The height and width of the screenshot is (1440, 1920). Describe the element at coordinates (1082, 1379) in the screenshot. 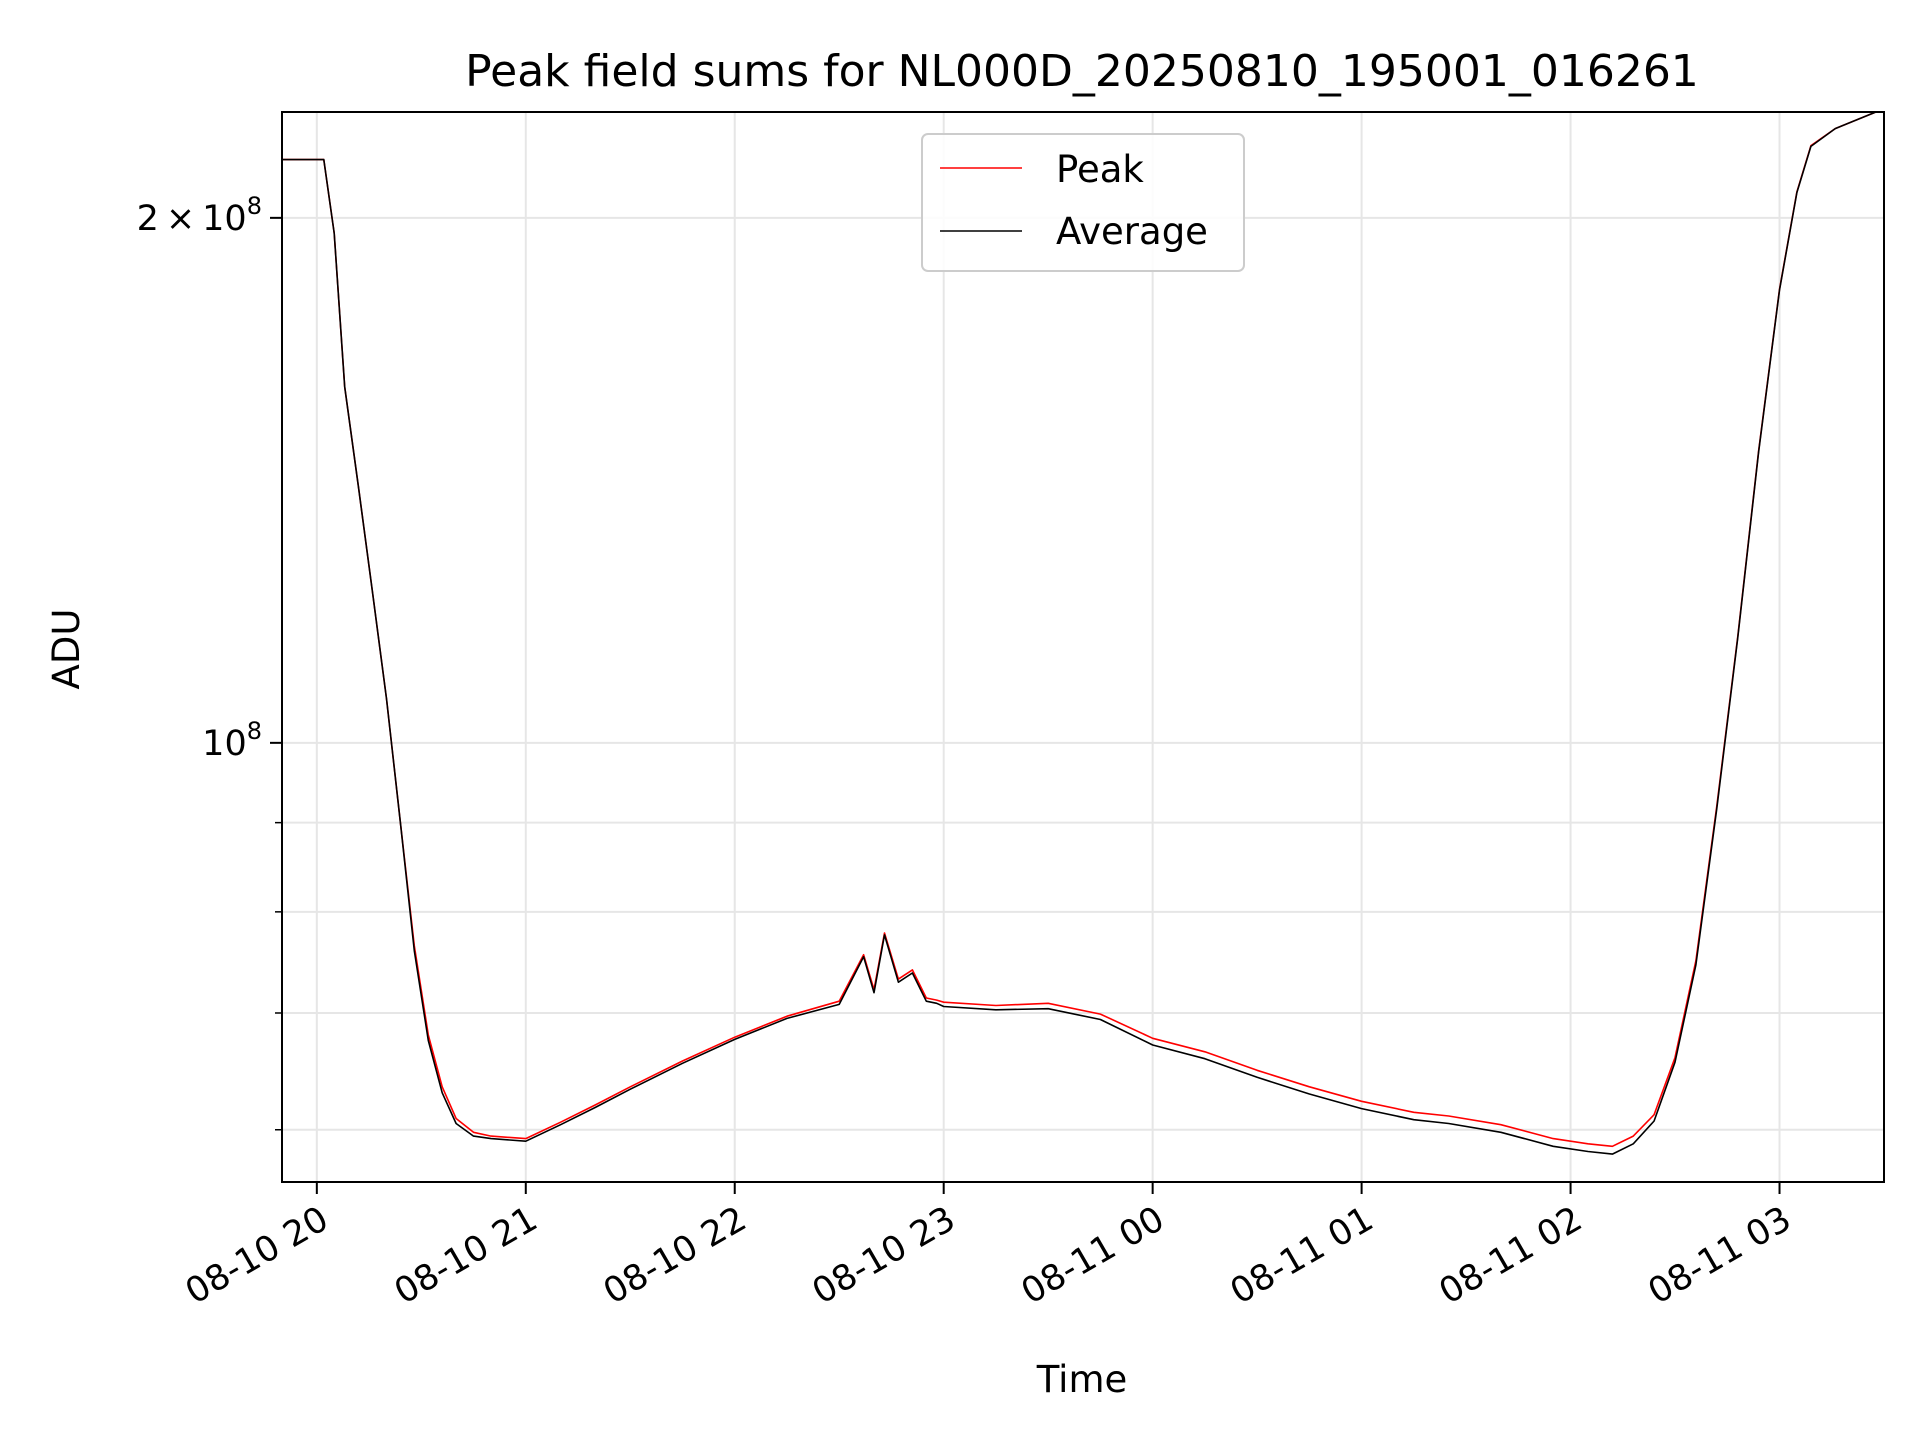

I see `x-axis-label: Time` at that location.